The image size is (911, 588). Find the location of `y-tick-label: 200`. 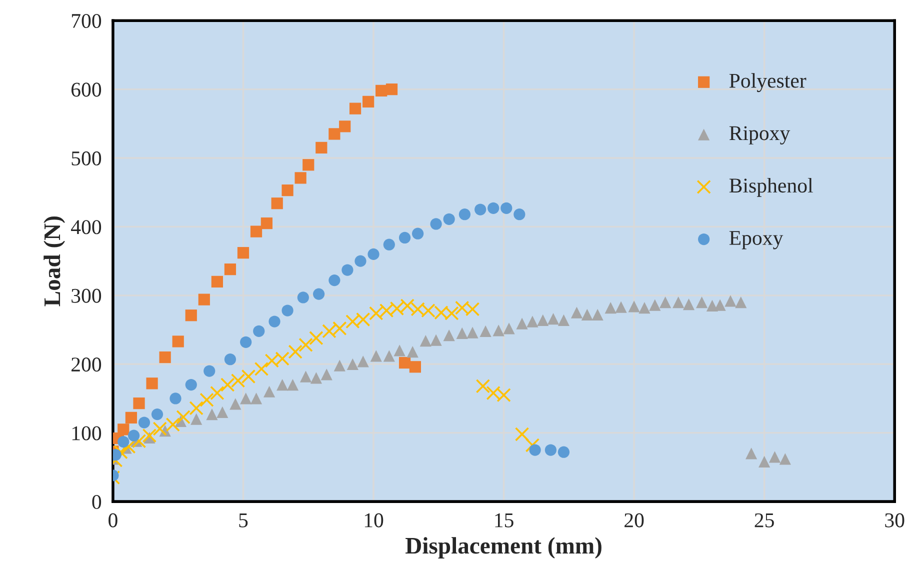

y-tick-label: 200 is located at coordinates (87, 365).